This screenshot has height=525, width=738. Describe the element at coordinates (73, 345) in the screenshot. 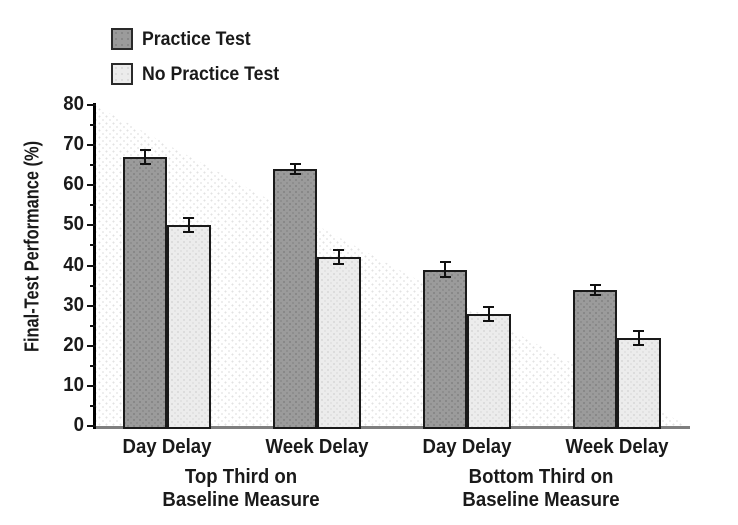

I see `y-axis-tick-label: 20` at that location.